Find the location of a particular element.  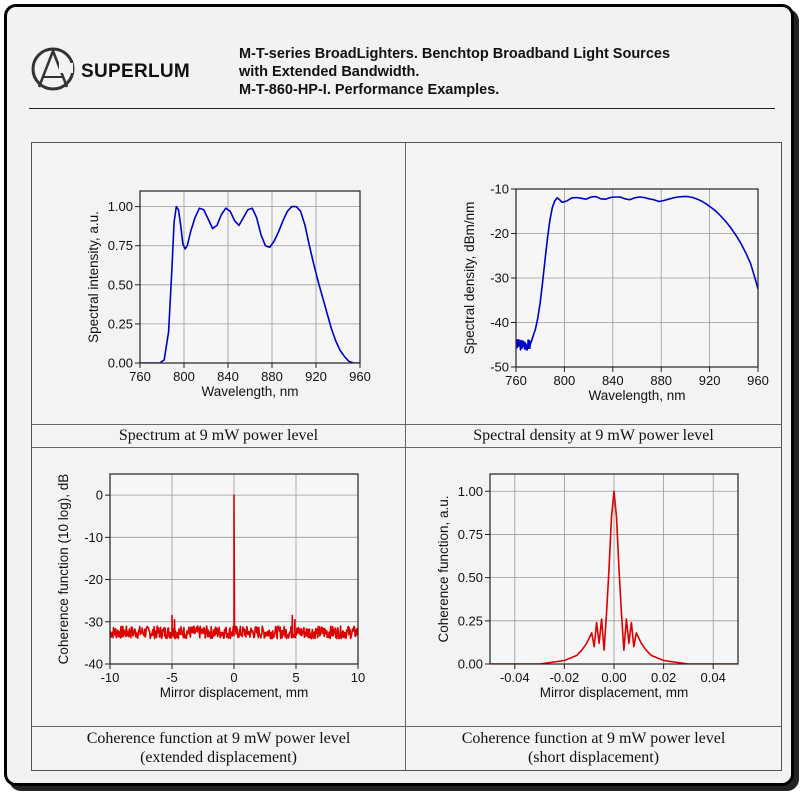

y-tick-label: 0 is located at coordinates (99, 495).